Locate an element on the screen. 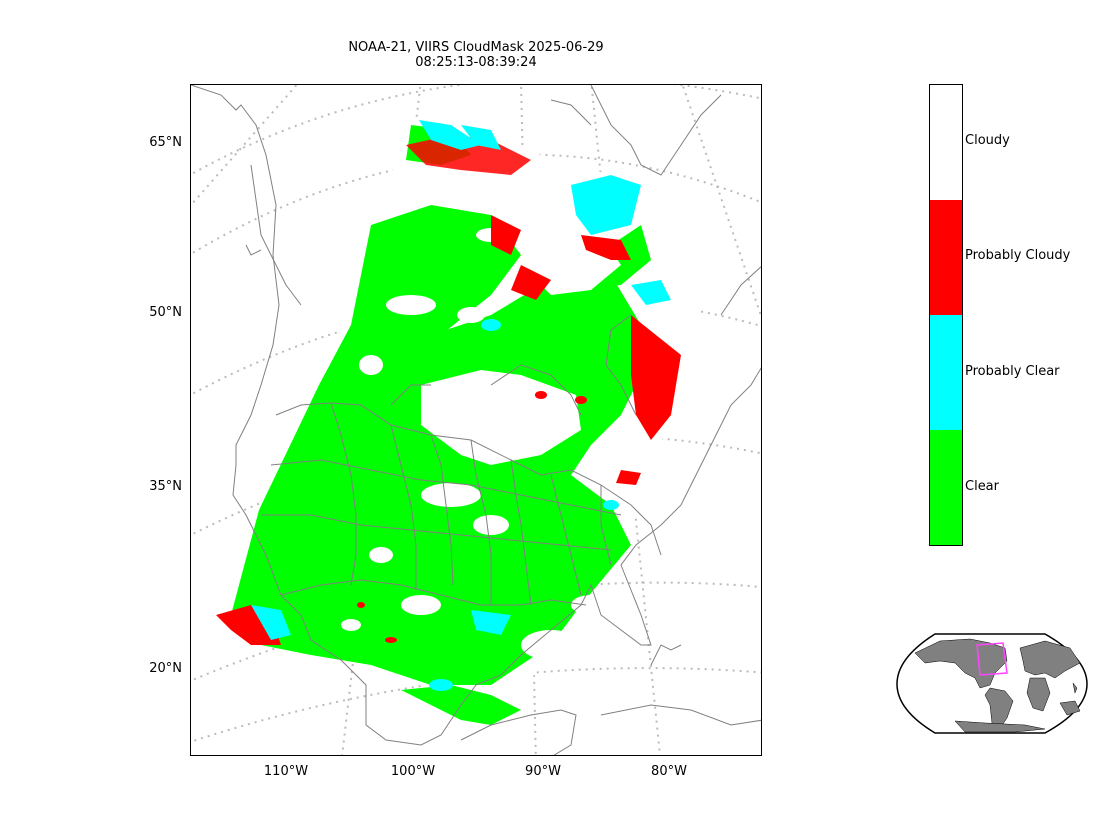  world-inset-map is located at coordinates (992, 683).